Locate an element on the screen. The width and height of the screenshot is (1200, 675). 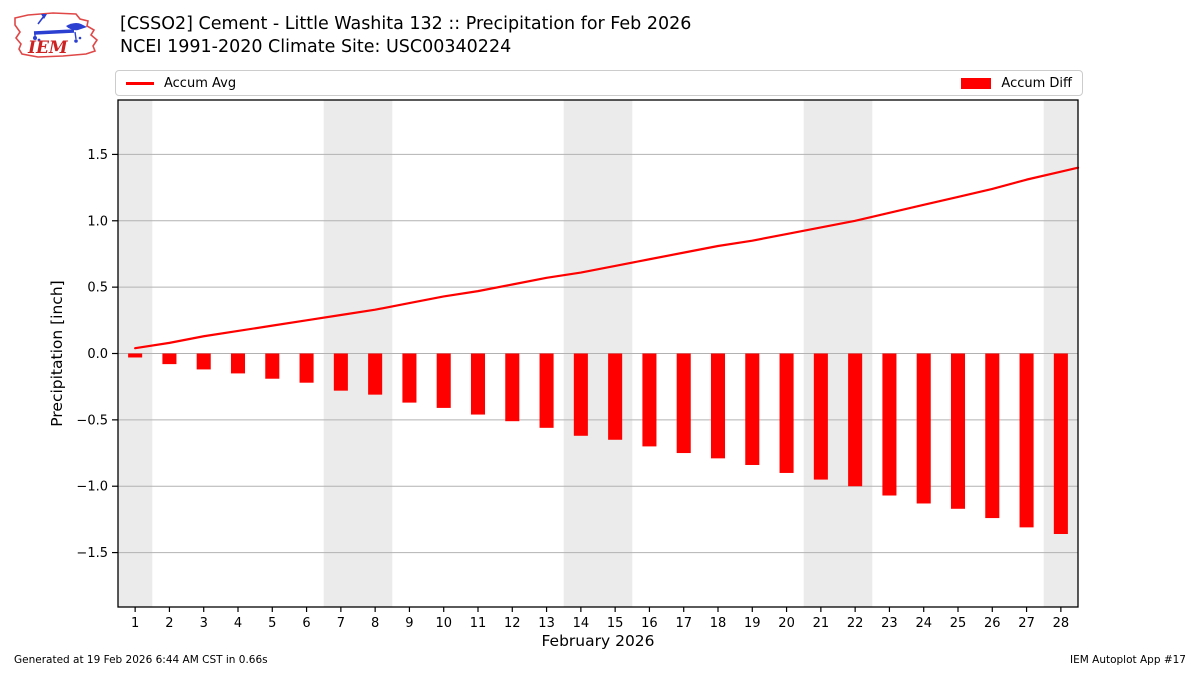
y-tick-label: 1.0 is located at coordinates (97, 221).